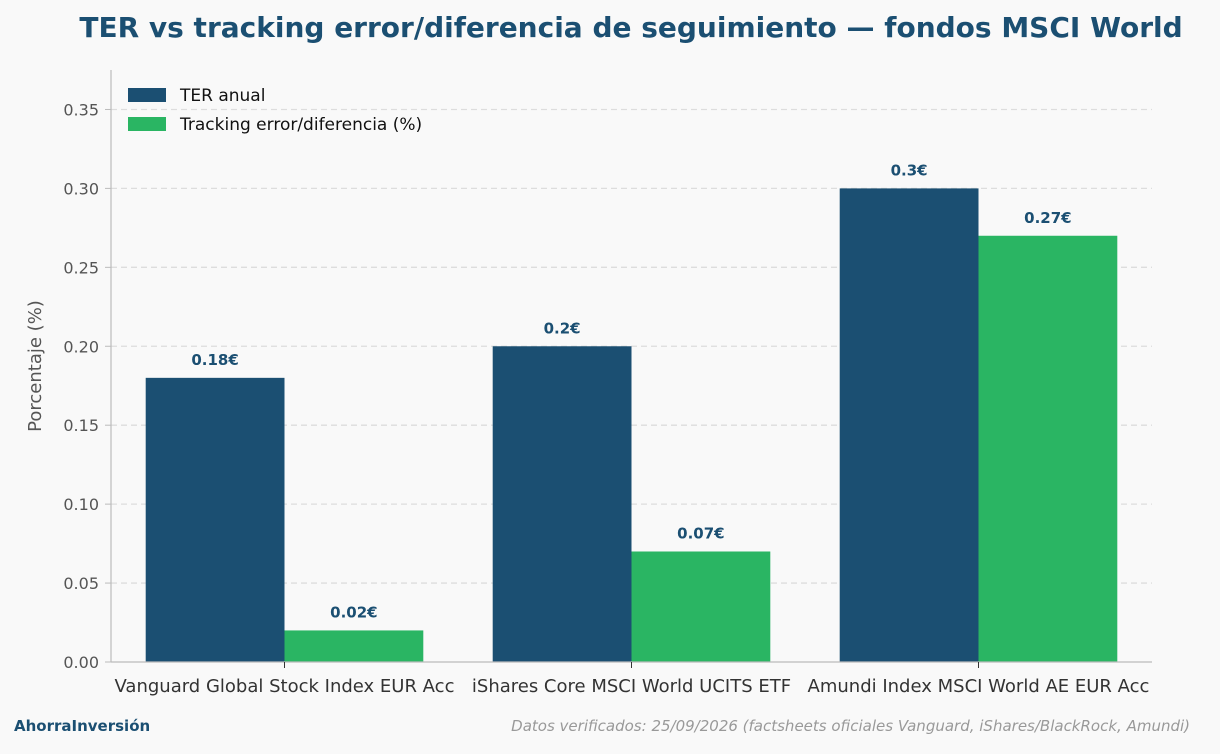 Image resolution: width=1220 pixels, height=754 pixels. What do you see at coordinates (81, 109) in the screenshot?
I see `y-tick-label: 0.35` at bounding box center [81, 109].